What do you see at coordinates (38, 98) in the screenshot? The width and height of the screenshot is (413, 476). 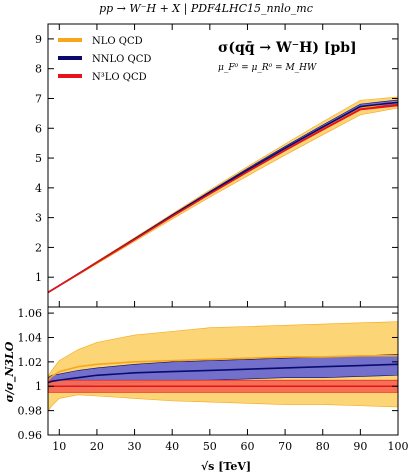 I see `top-ytick-label: 7` at bounding box center [38, 98].